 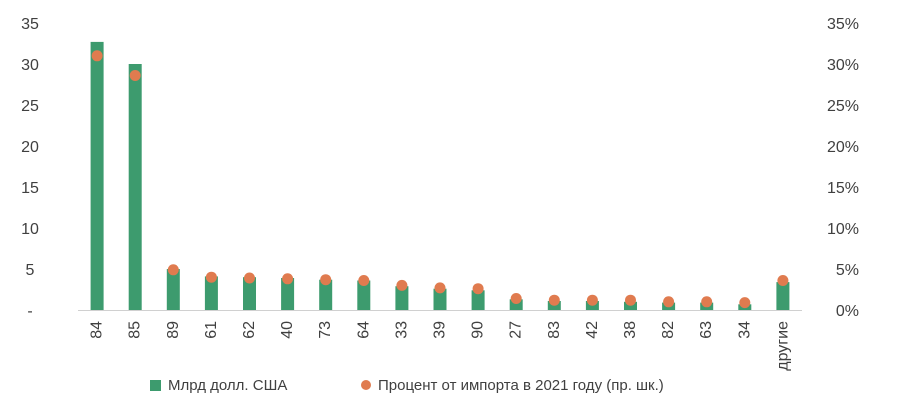 What do you see at coordinates (516, 330) in the screenshot?
I see `x-tick-label: 27` at bounding box center [516, 330].